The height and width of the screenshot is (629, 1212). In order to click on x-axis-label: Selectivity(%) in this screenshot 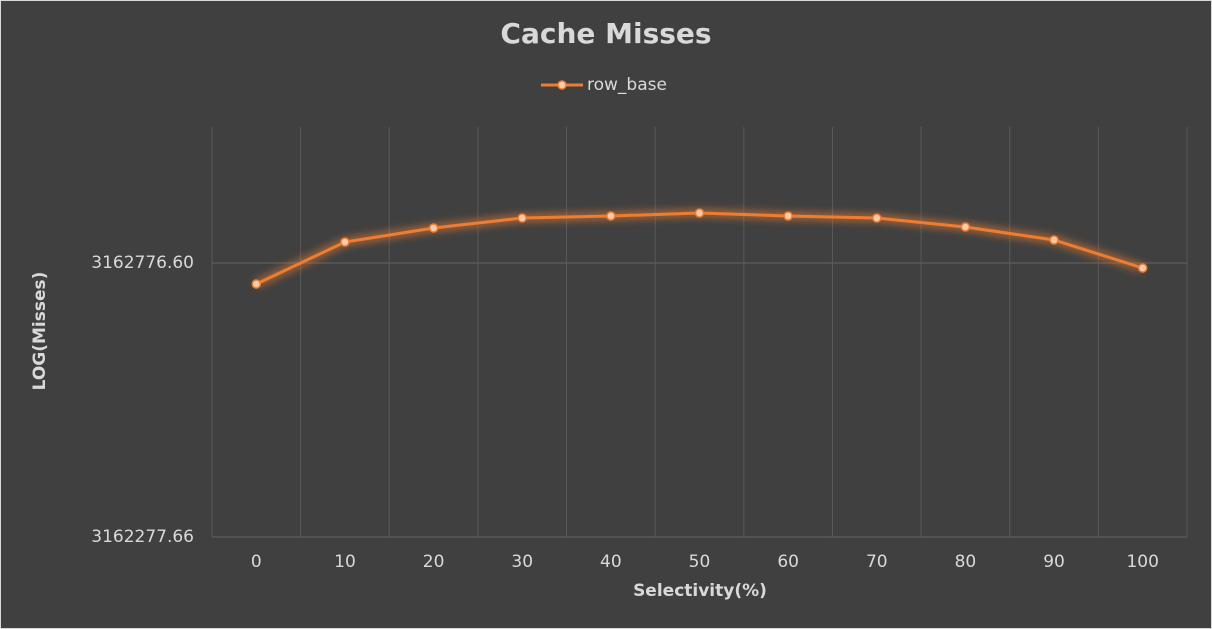, I will do `click(700, 591)`.